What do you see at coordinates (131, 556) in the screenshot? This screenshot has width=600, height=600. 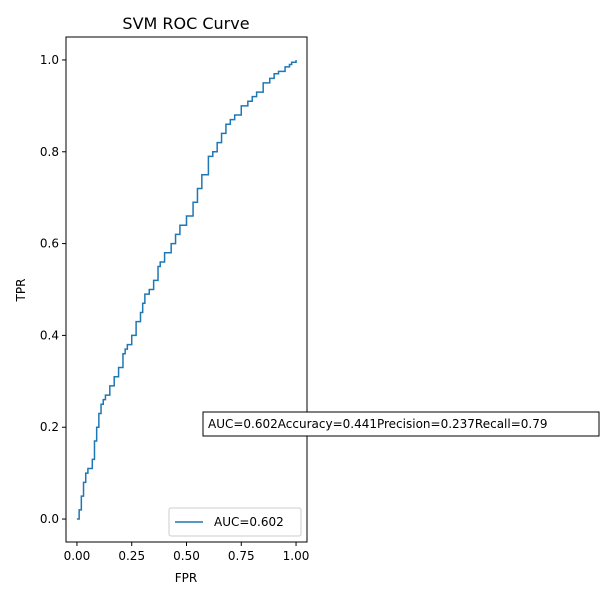 I see `x-tick-label: 0.25` at bounding box center [131, 556].